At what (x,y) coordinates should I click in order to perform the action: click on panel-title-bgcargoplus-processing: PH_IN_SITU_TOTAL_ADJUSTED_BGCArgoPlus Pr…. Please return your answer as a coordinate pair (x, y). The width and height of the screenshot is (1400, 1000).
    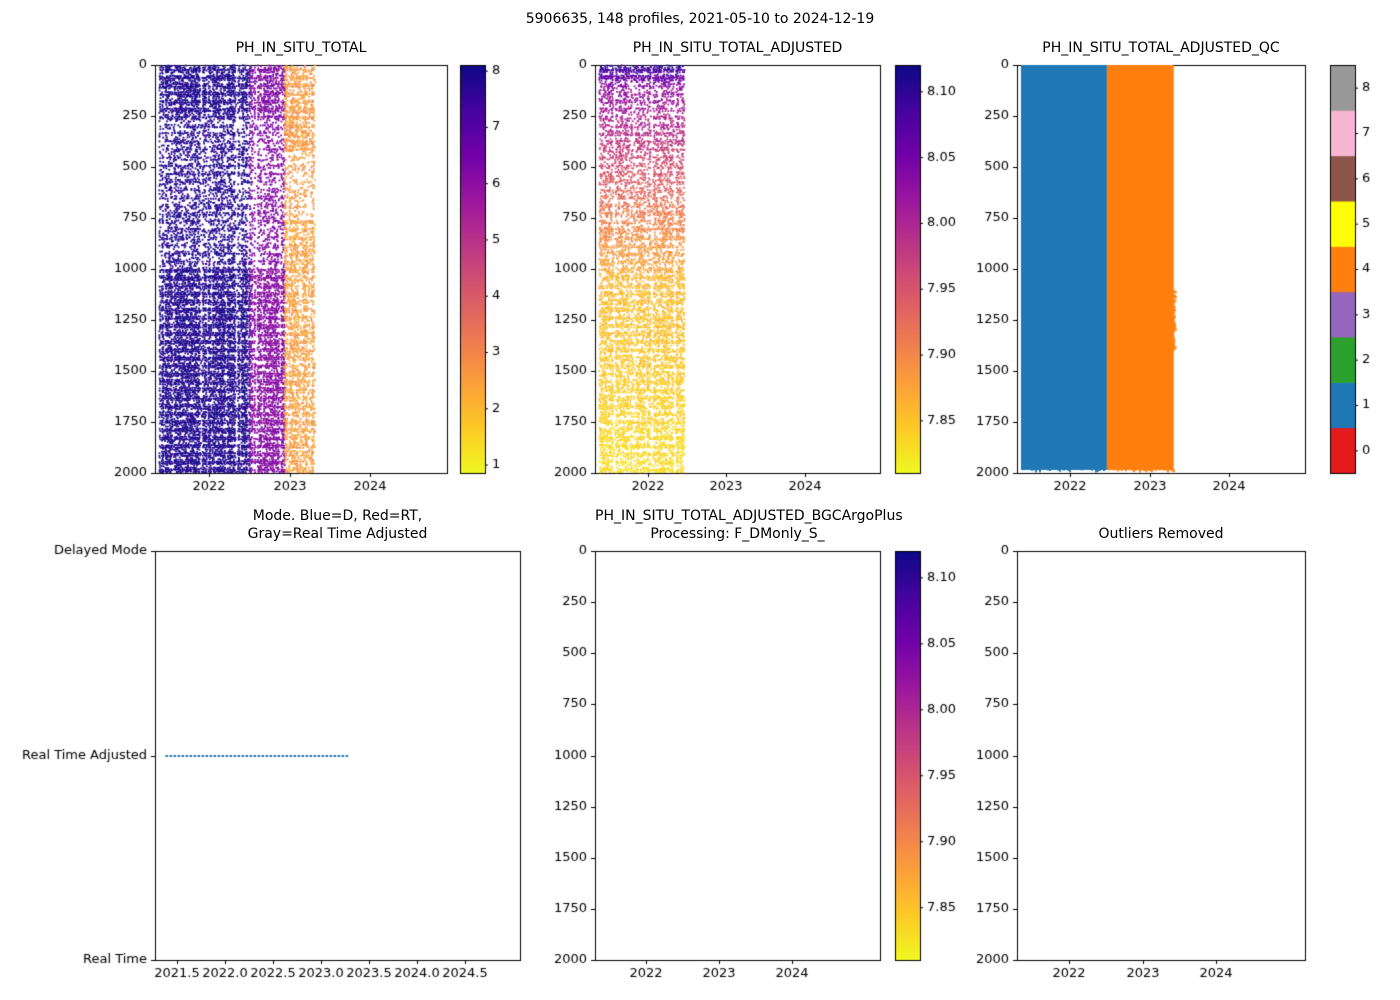
    Looking at the image, I should click on (749, 525).